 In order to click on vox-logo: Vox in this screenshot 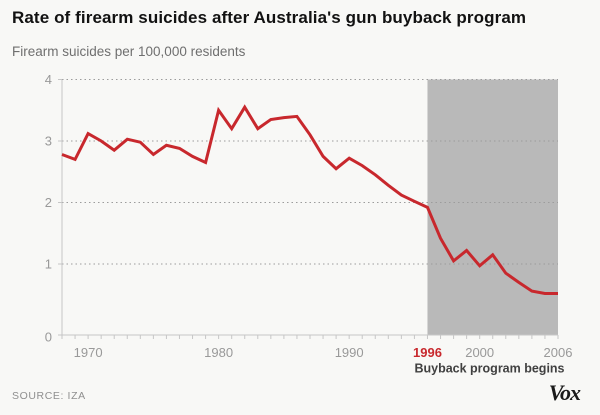, I will do `click(564, 392)`.